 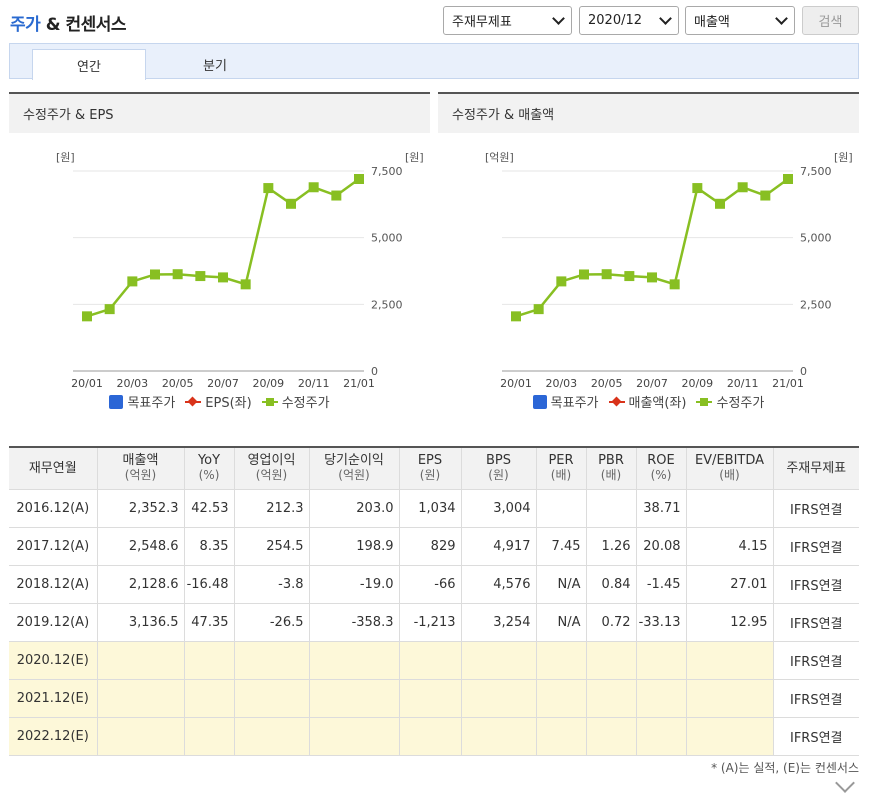 I want to click on y-tick-label: 2,500, so click(x=816, y=304).